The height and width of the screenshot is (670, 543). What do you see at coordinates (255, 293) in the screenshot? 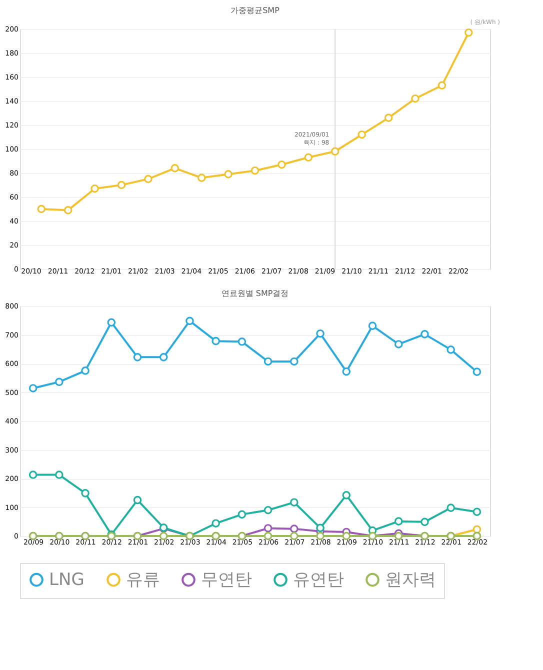
I see `chart-title: 연료원별 SMP결정` at bounding box center [255, 293].